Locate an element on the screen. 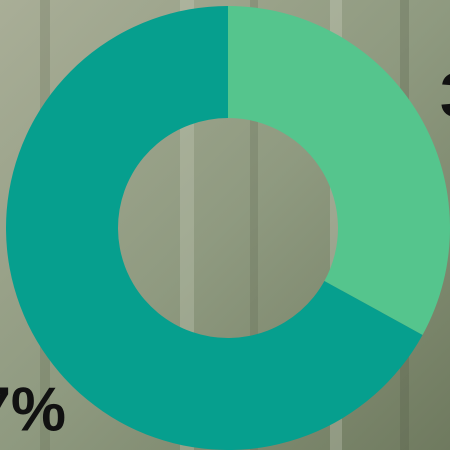  slice-label: 33% is located at coordinates (445, 95).